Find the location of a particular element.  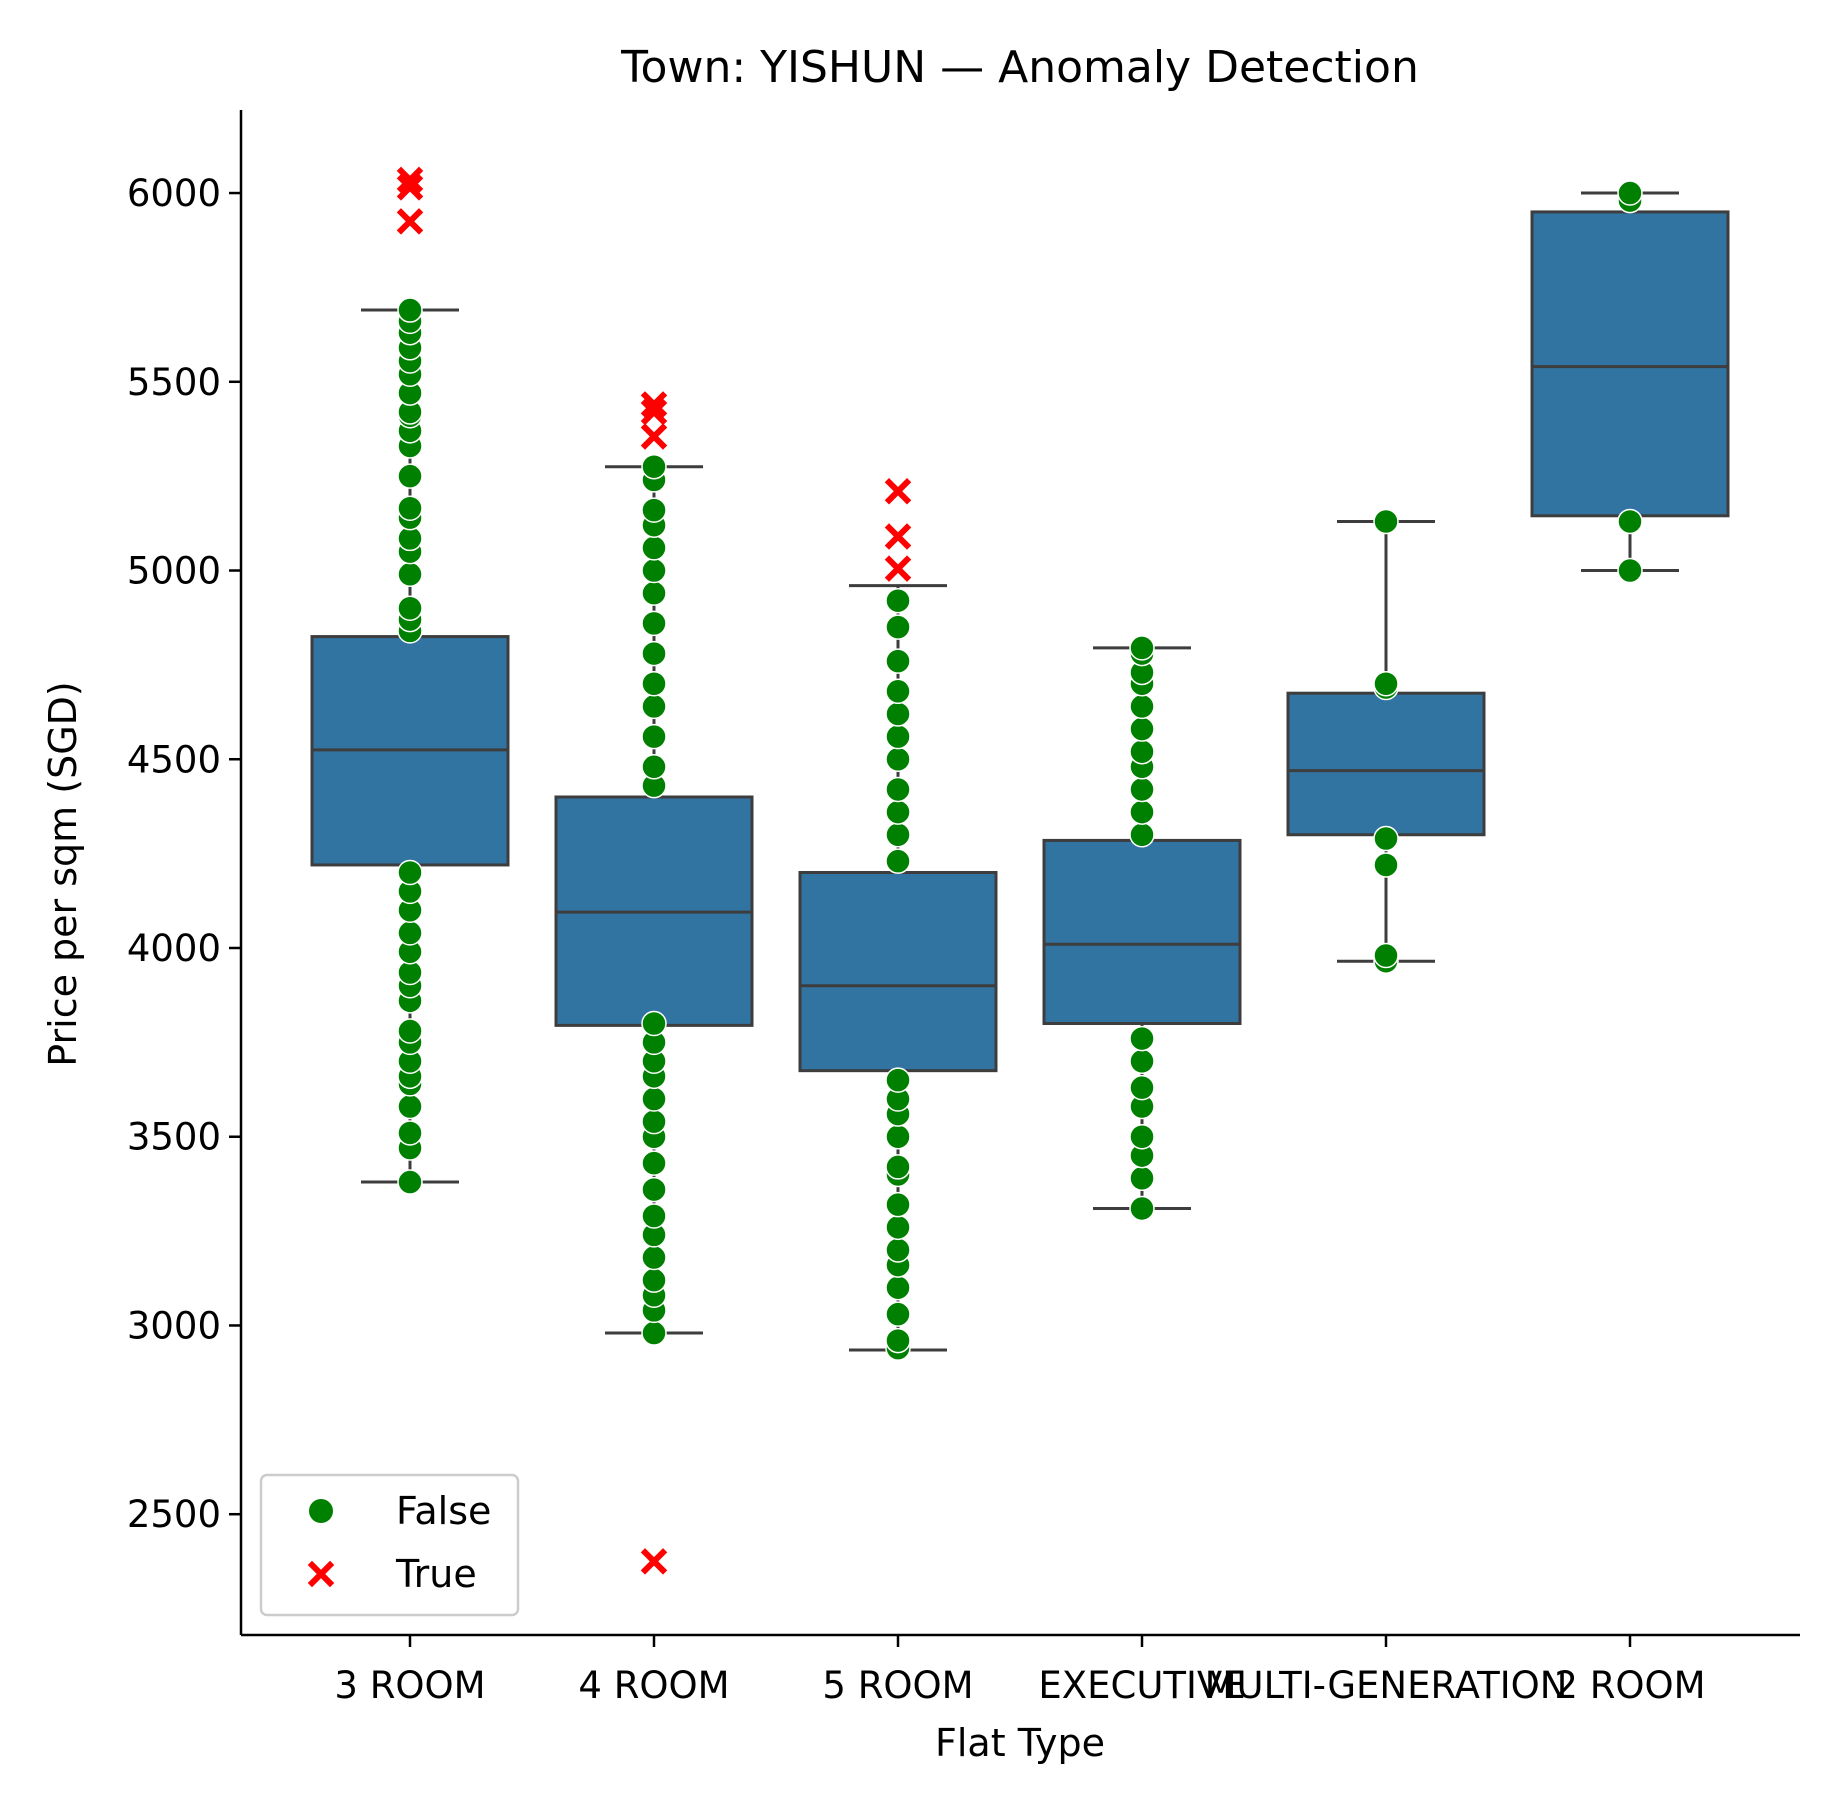

x-tick-label: MULTI-GENERATION is located at coordinates (1386, 1685).